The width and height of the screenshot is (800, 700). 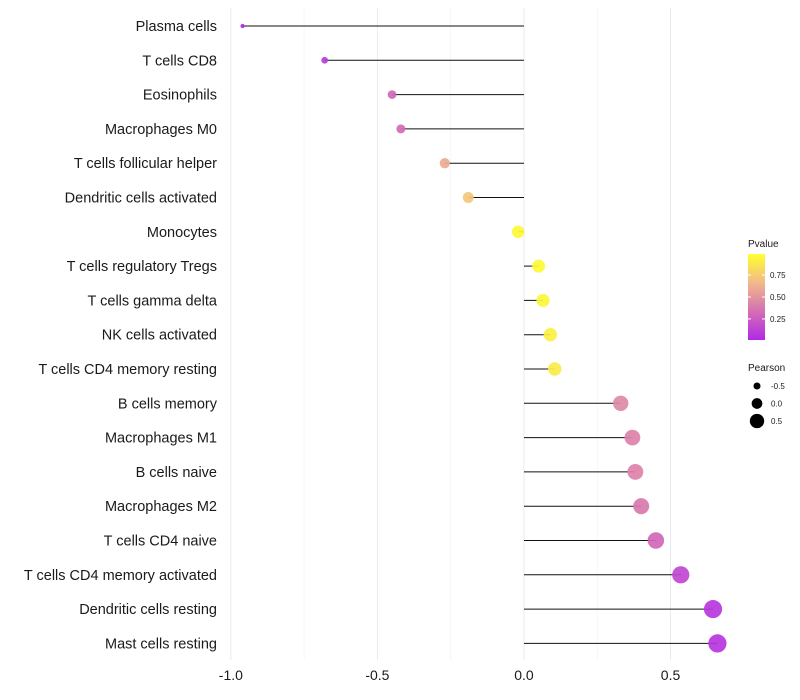 What do you see at coordinates (168, 404) in the screenshot?
I see `y-category-label: B cells memory` at bounding box center [168, 404].